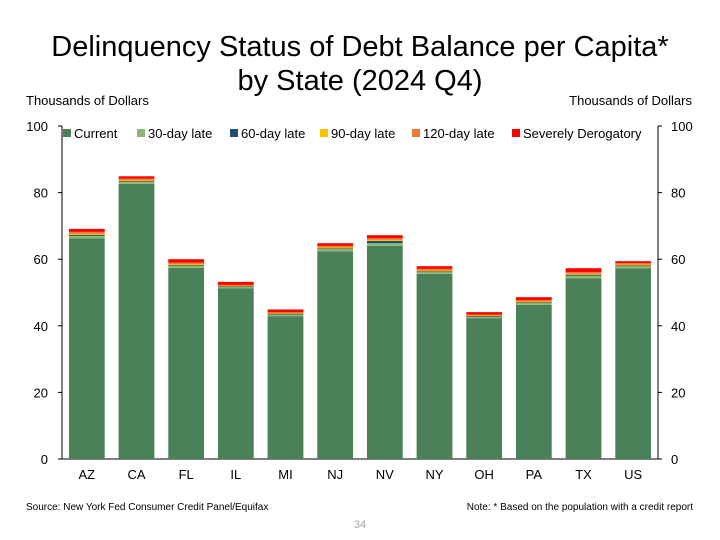  I want to click on left-y-tick-label: 0, so click(44, 459).